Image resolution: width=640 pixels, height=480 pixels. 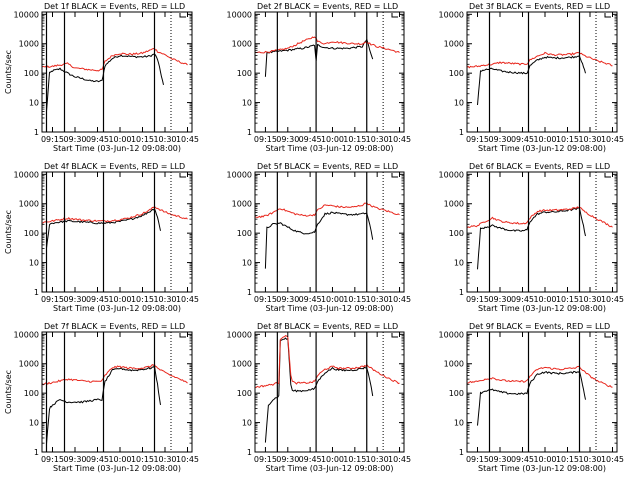 What do you see at coordinates (114, 326) in the screenshot?
I see `chart-title: Det 7f BLACK = Events, RED = LLD` at bounding box center [114, 326].